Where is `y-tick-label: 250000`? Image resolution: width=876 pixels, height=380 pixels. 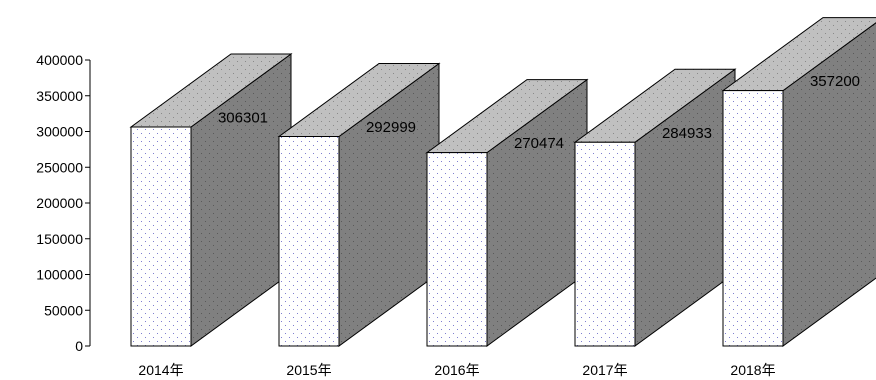
y-tick-label: 250000 is located at coordinates (59, 167).